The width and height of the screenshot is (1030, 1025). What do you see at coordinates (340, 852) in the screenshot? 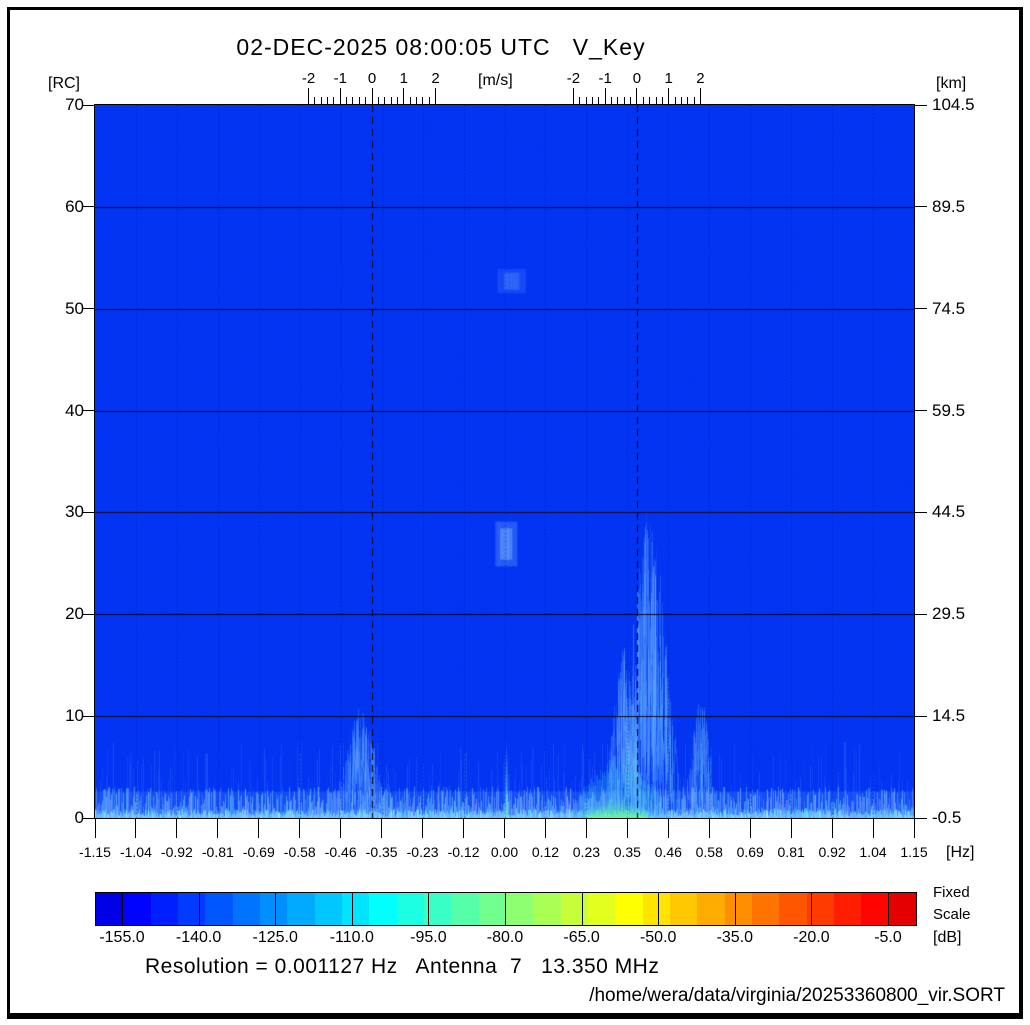
I see `bottom-axis-tick-label: -0.46` at bounding box center [340, 852].